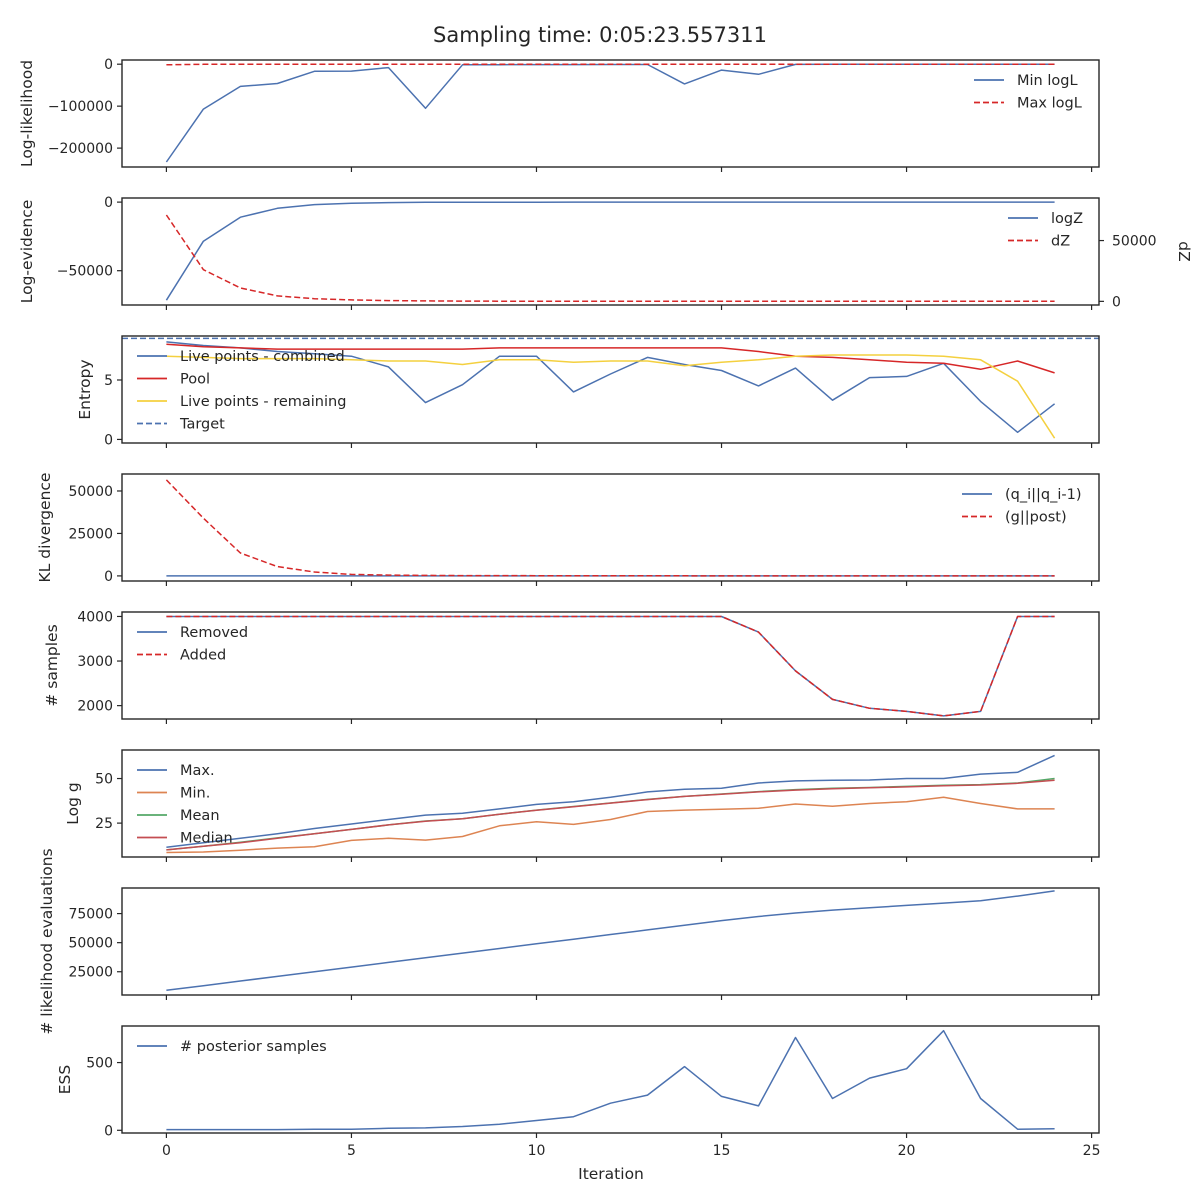  What do you see at coordinates (611, 1174) in the screenshot?
I see `x-axis-label: Iteration` at bounding box center [611, 1174].